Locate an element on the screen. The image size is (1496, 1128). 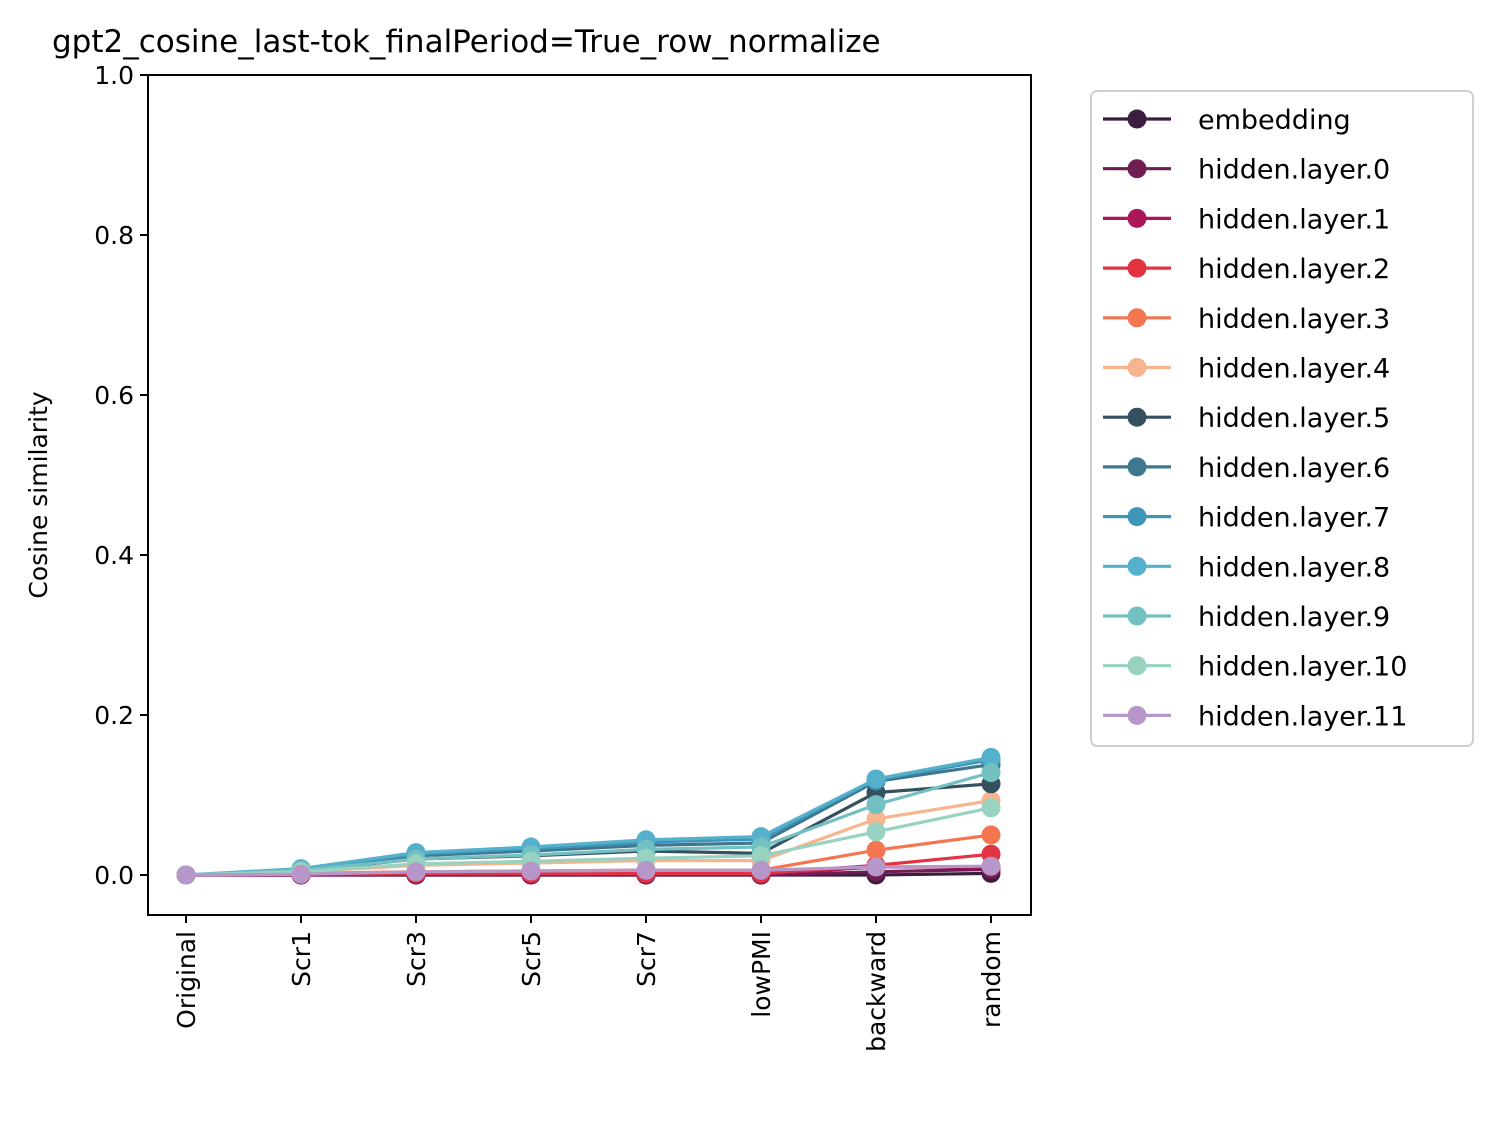
legend-item: hidden.layer.2 is located at coordinates (1246, 269).